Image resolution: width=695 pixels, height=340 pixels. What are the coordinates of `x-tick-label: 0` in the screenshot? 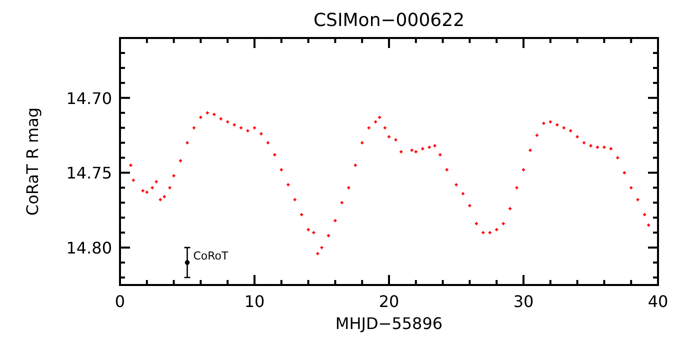 It's located at (120, 301).